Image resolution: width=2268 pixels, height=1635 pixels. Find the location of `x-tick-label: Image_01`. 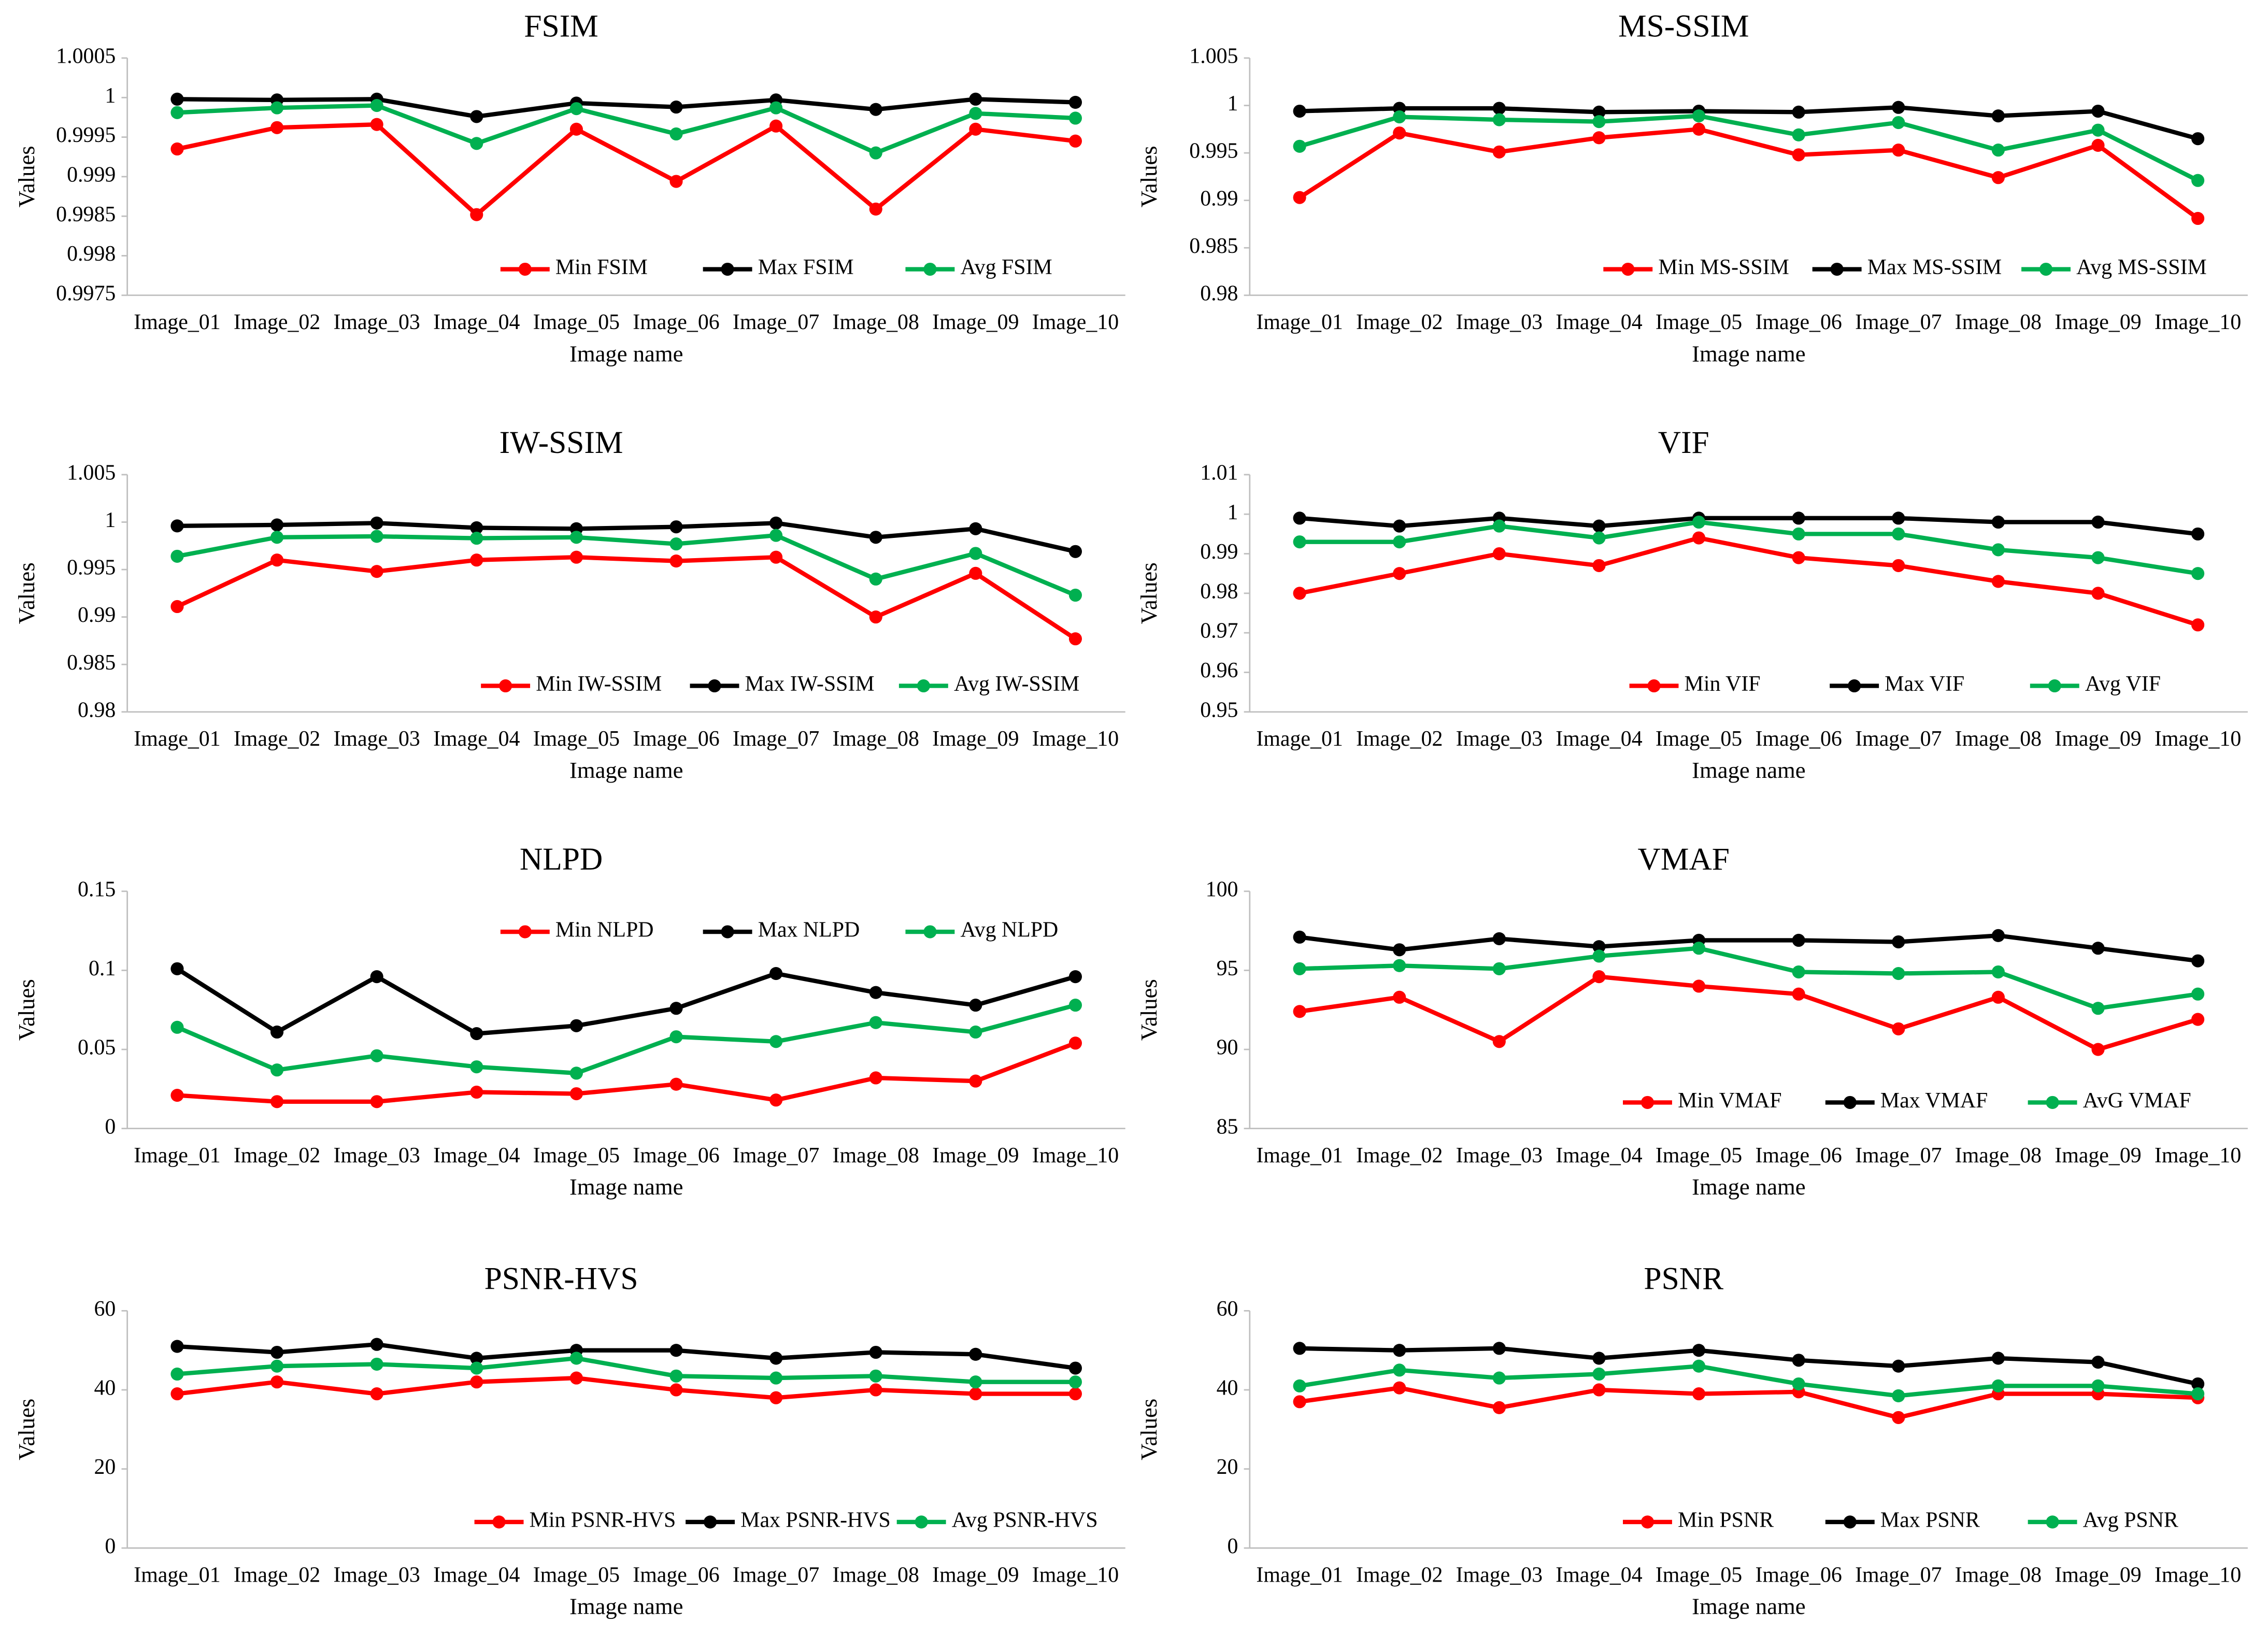

x-tick-label: Image_01 is located at coordinates (177, 322).